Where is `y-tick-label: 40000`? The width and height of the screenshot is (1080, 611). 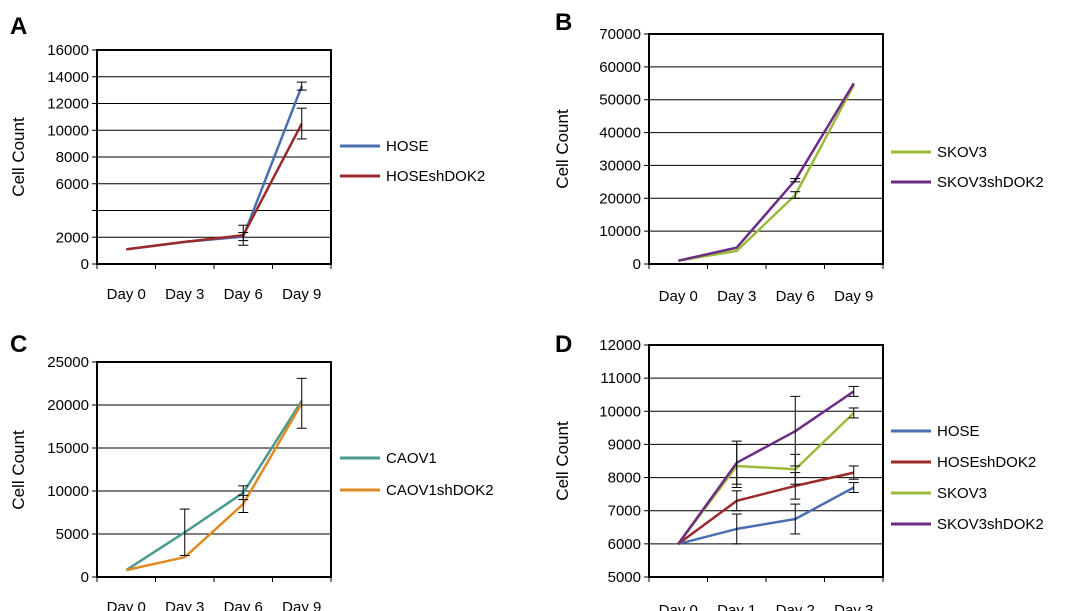
y-tick-label: 40000 is located at coordinates (620, 133).